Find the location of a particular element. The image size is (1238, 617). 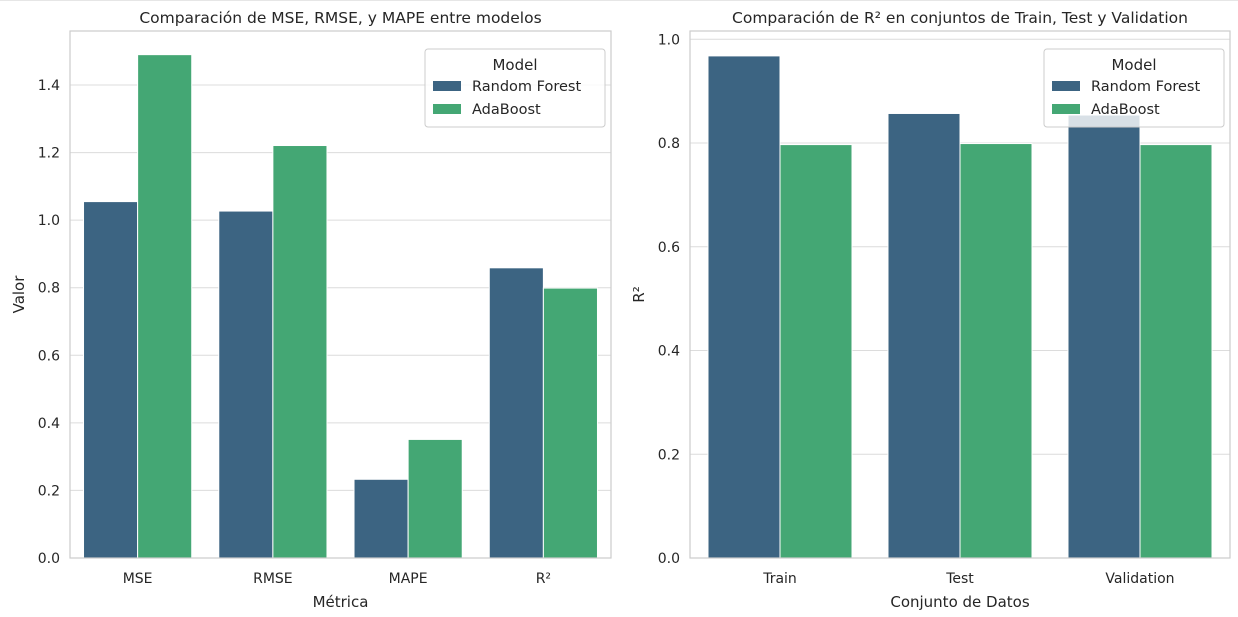

x-tick-label: MSE is located at coordinates (138, 579).